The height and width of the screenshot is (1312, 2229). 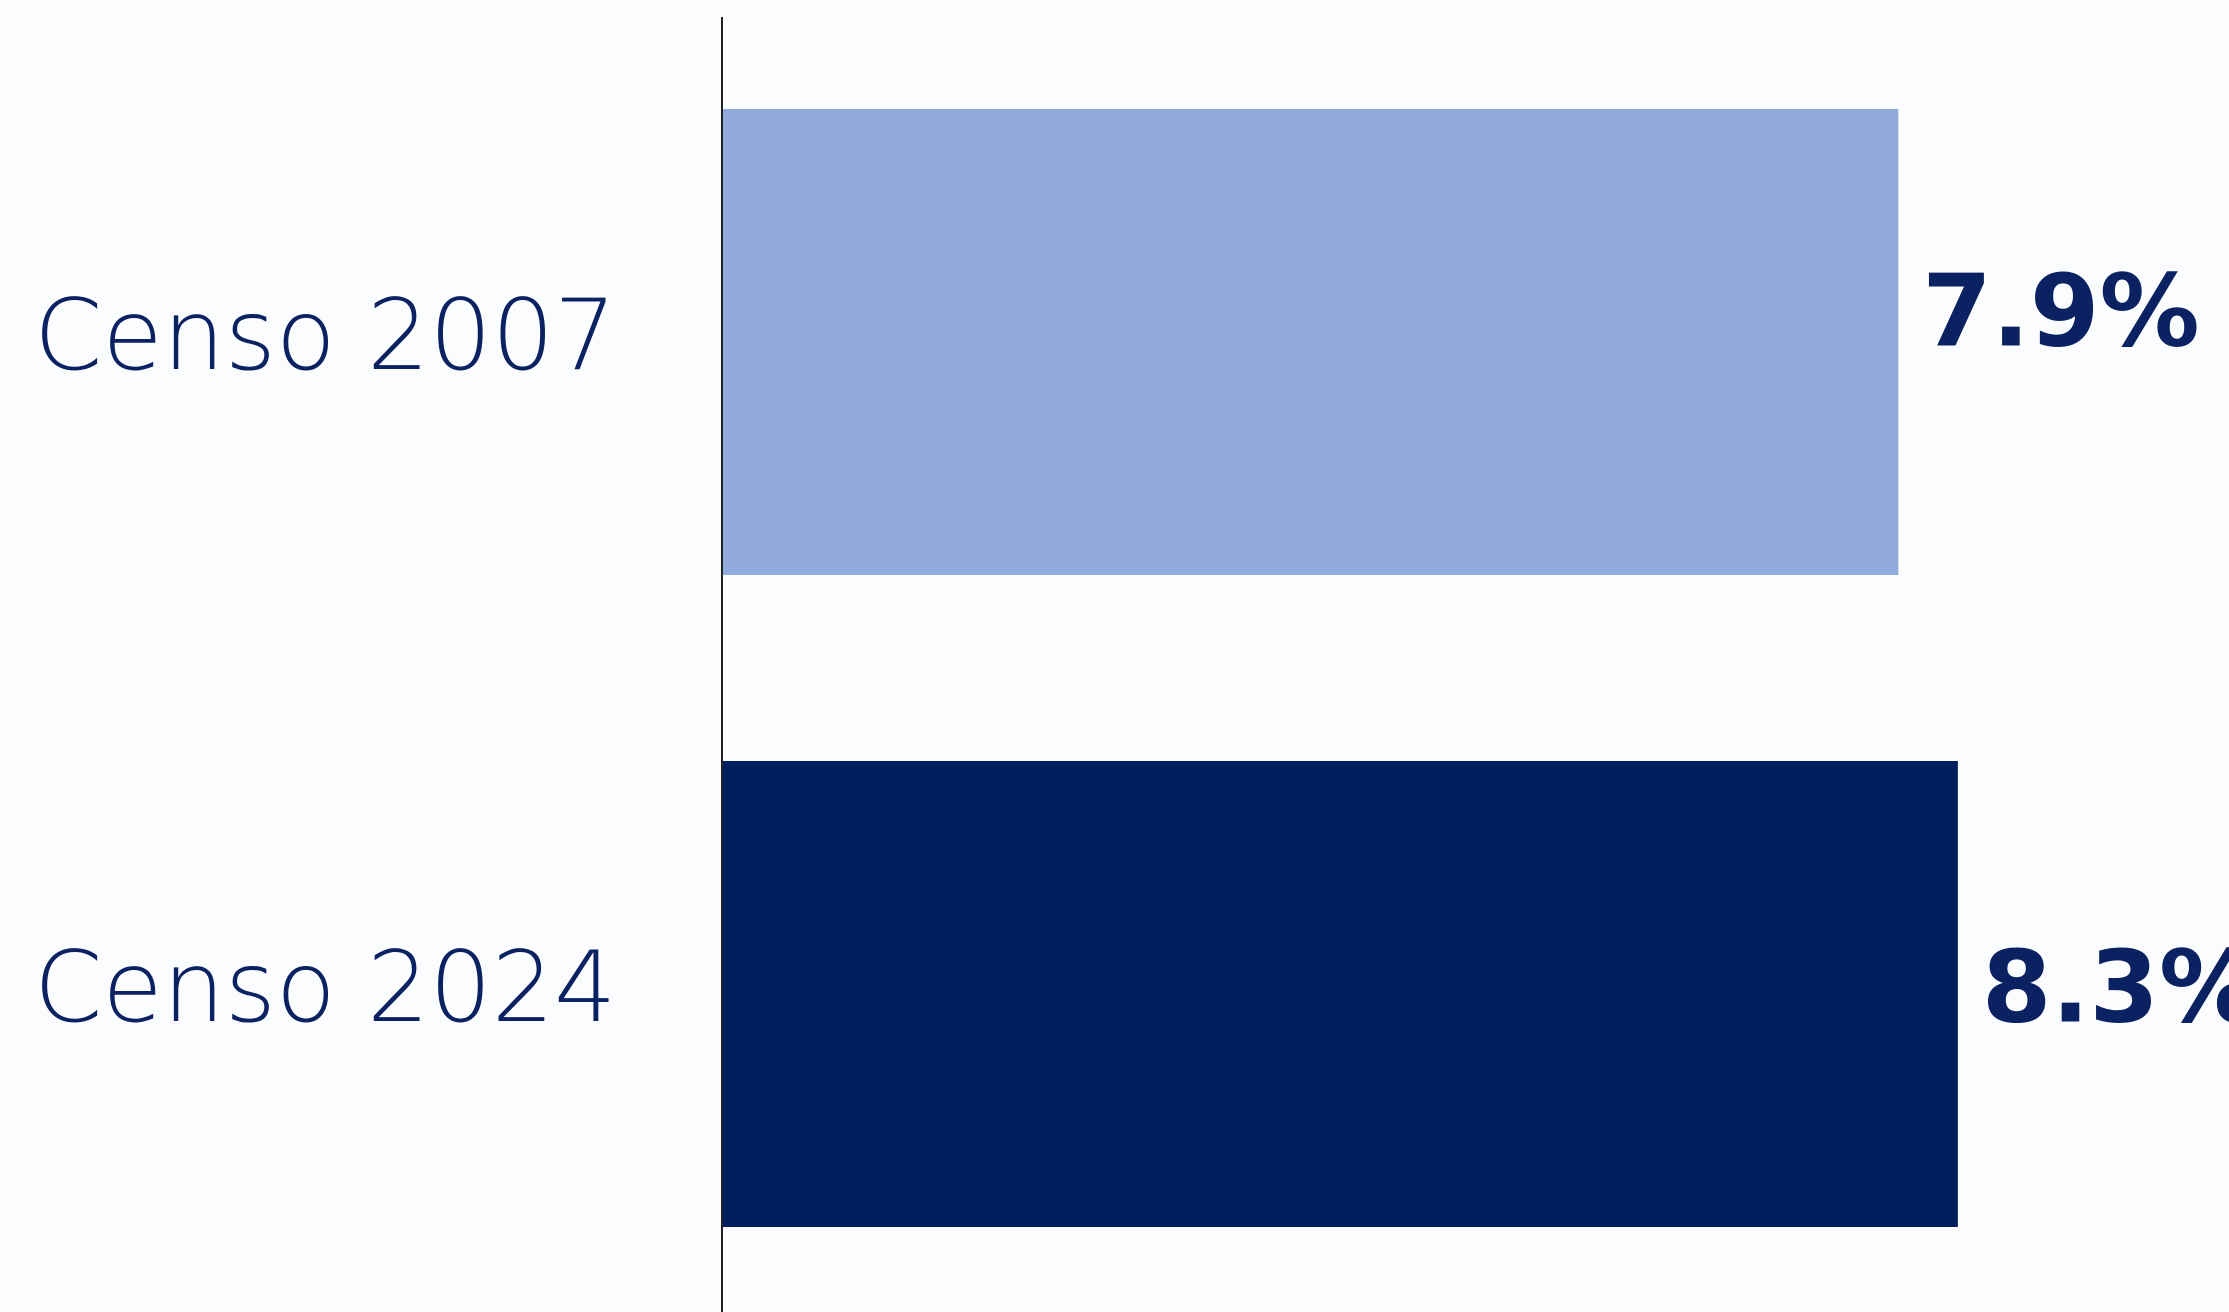 I want to click on category-label: Censo 2007, so click(x=325, y=336).